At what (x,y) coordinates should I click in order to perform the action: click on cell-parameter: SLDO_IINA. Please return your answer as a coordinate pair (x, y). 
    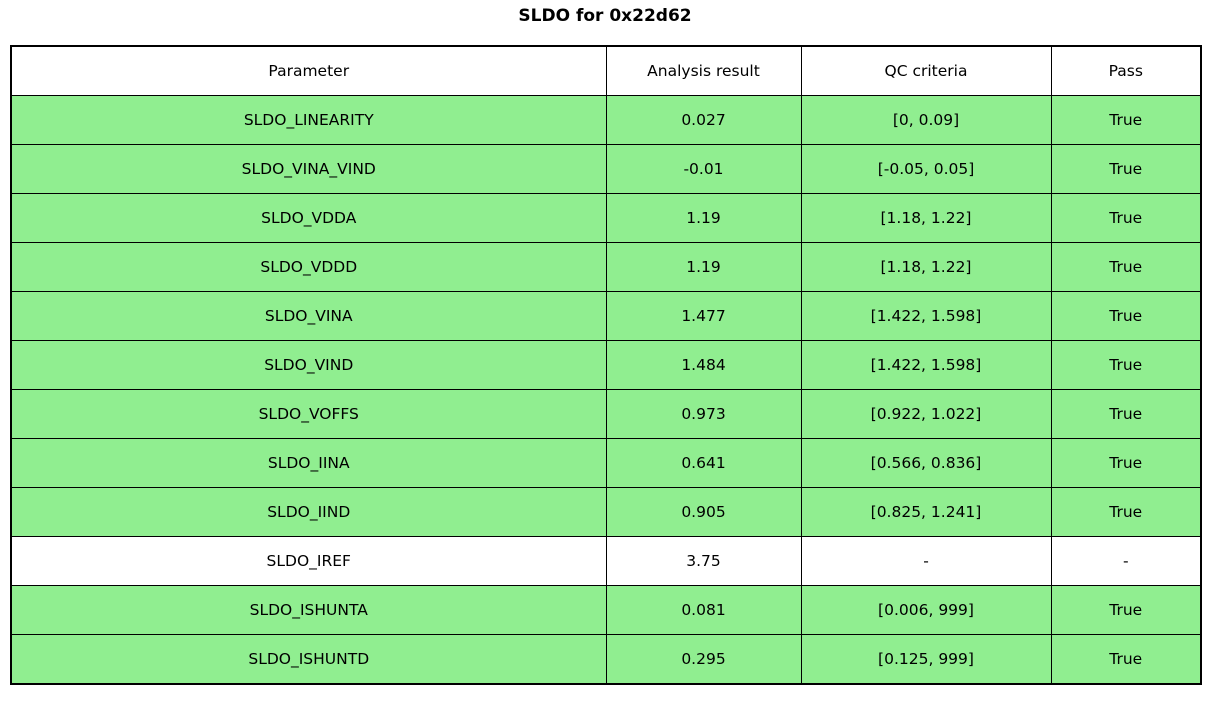
    Looking at the image, I should click on (308, 463).